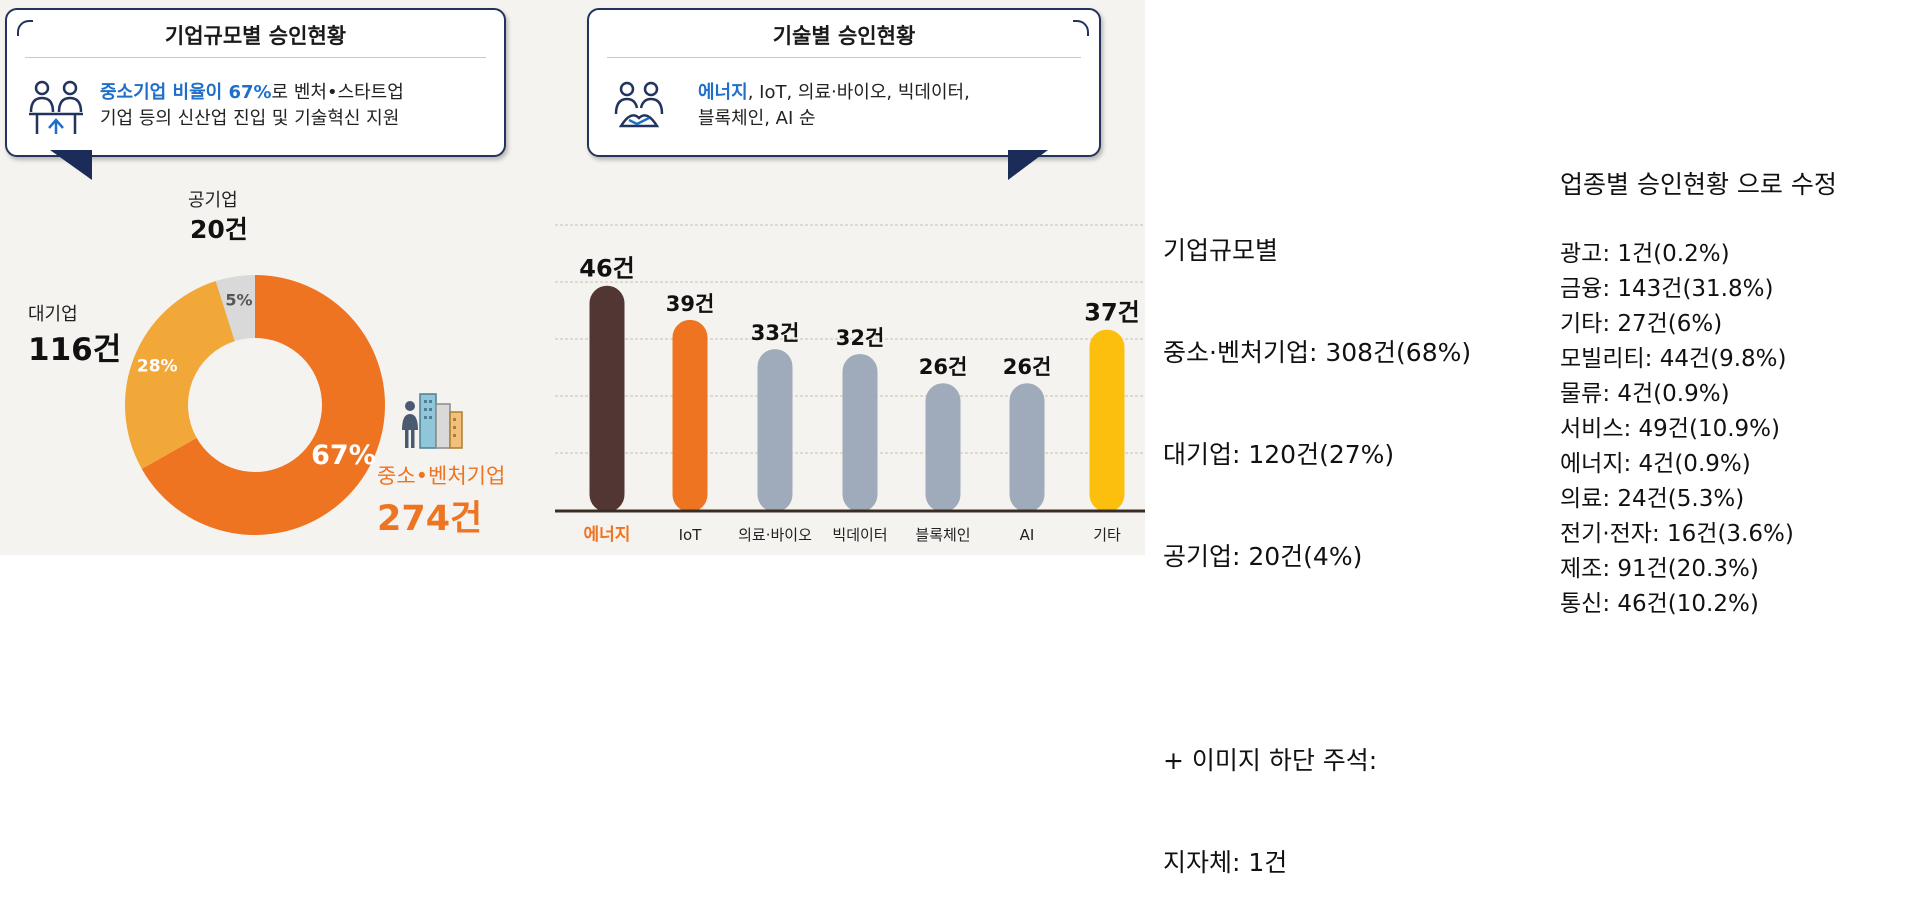 The width and height of the screenshot is (1920, 914). I want to click on size-callout-title: 기업규모별 승인현황, so click(255, 36).